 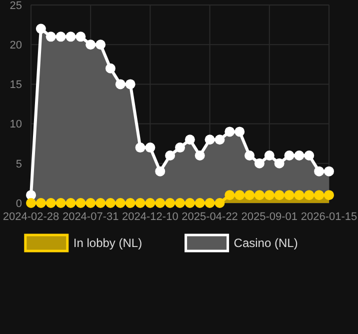 I want to click on x-tick-label: 2024-07-31, so click(x=90, y=217).